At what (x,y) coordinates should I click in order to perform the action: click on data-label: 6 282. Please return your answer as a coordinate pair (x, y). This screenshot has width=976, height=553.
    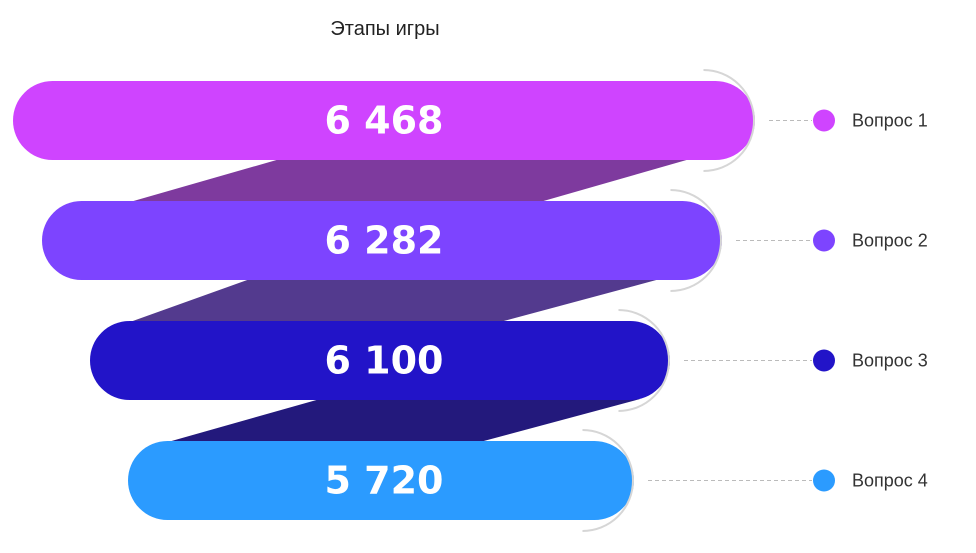
    Looking at the image, I should click on (384, 241).